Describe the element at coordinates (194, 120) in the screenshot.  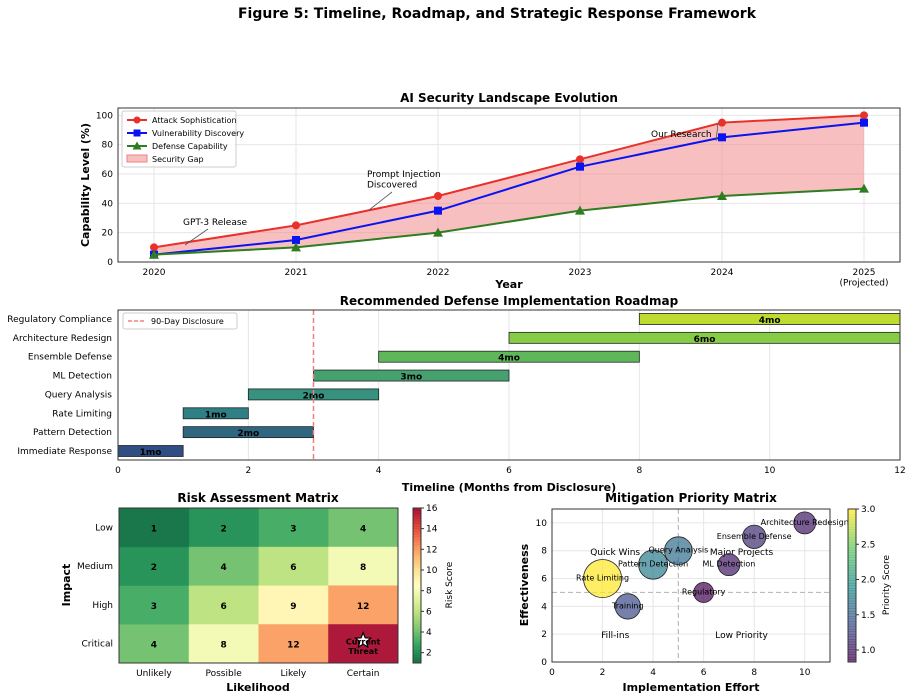
I see `legend-label: Attack Sophistication` at that location.